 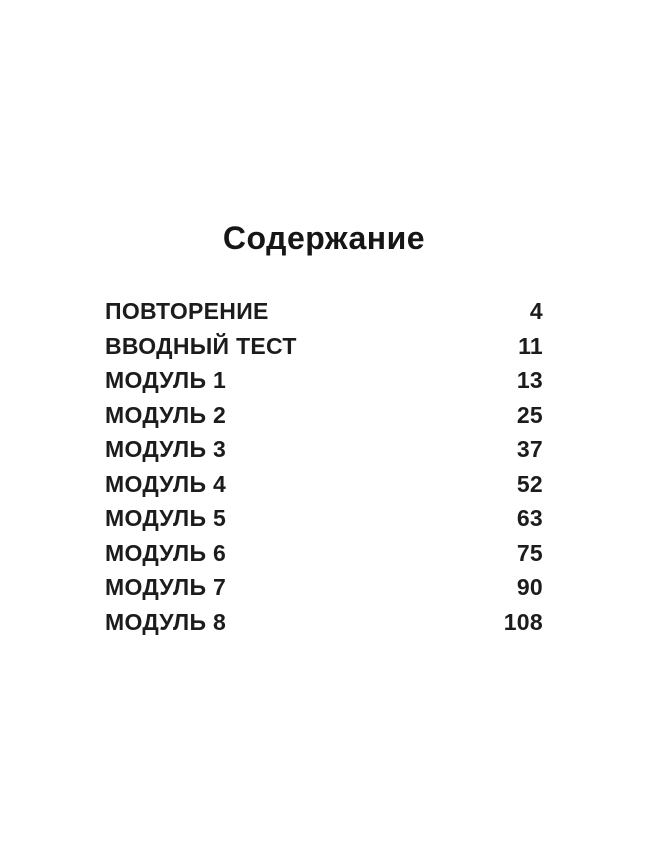 What do you see at coordinates (166, 483) in the screenshot?
I see `toc-entry-label: МОДУЛЬ 4` at bounding box center [166, 483].